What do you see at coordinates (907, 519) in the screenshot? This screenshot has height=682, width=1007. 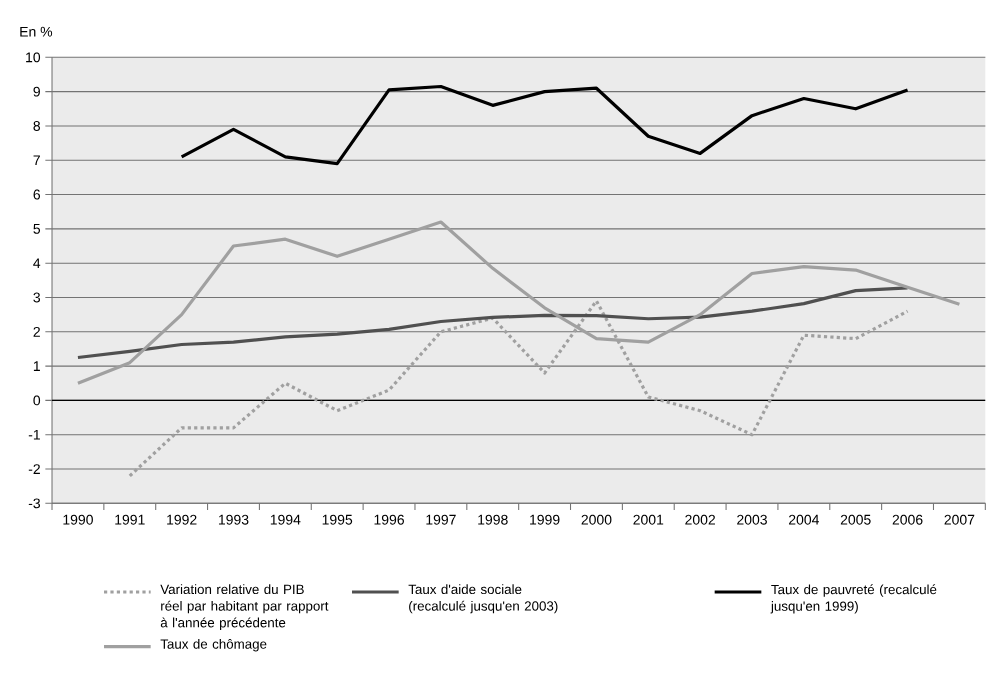 I see `x-tick-label: 2006` at bounding box center [907, 519].